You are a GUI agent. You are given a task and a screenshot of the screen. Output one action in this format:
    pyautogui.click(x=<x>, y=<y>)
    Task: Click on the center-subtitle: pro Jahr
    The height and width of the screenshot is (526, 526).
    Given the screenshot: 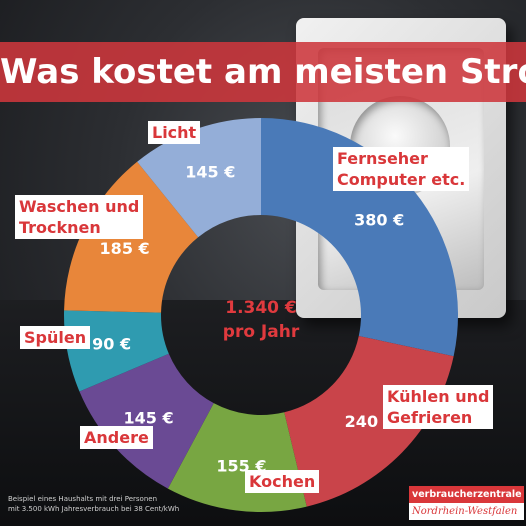 What is the action you would take?
    pyautogui.click(x=261, y=332)
    